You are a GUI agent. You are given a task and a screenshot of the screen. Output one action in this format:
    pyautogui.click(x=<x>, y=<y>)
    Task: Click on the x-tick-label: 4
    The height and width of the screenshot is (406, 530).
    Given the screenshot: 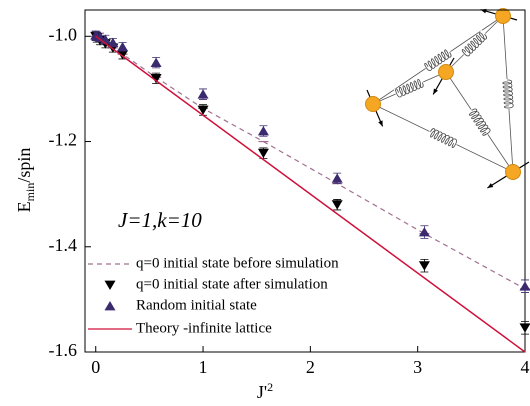 What is the action you would take?
    pyautogui.click(x=525, y=367)
    